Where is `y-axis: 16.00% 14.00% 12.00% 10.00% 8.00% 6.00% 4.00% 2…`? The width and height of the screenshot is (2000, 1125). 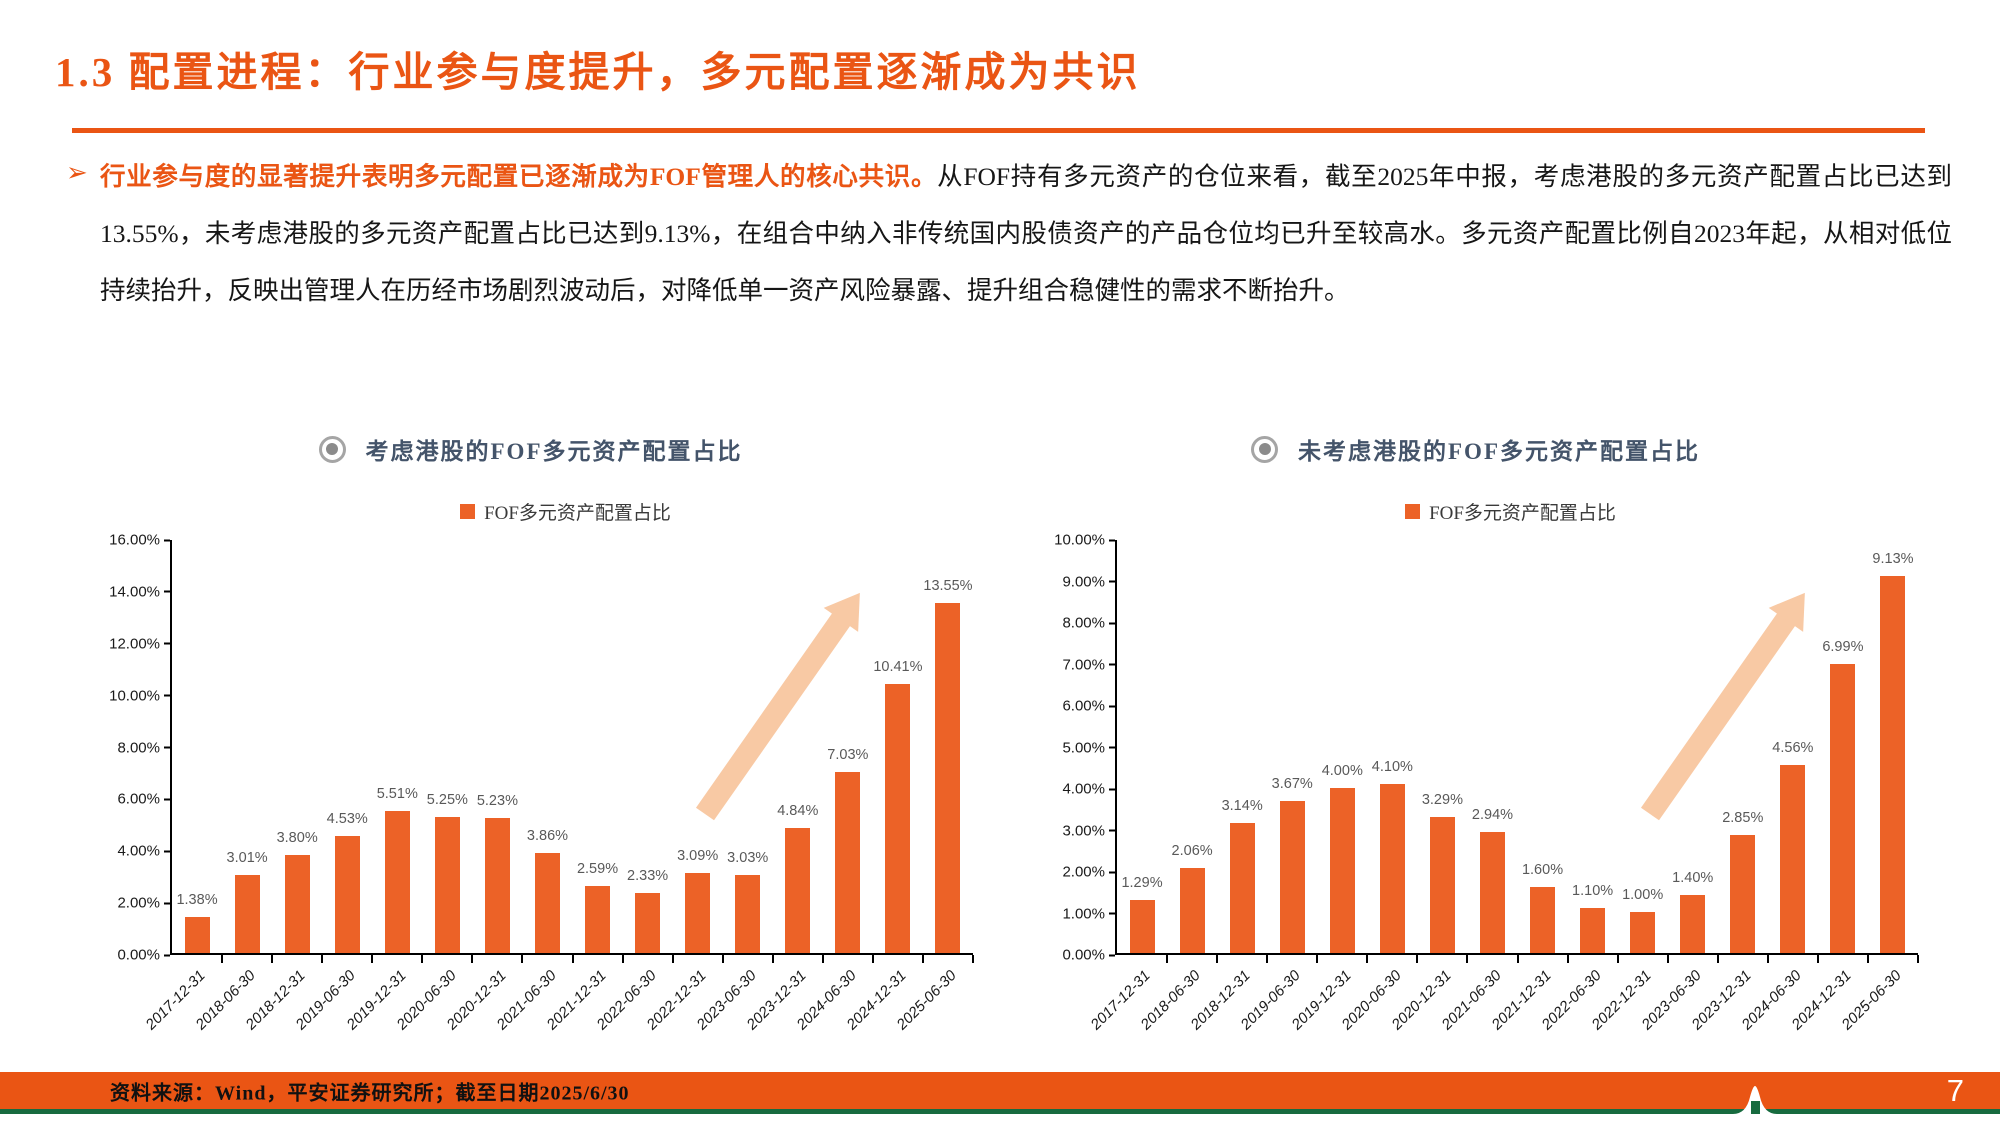 y-axis: 16.00% 14.00% 12.00% 10.00% 8.00% 6.00% 4.00% 2… is located at coordinates (129, 748).